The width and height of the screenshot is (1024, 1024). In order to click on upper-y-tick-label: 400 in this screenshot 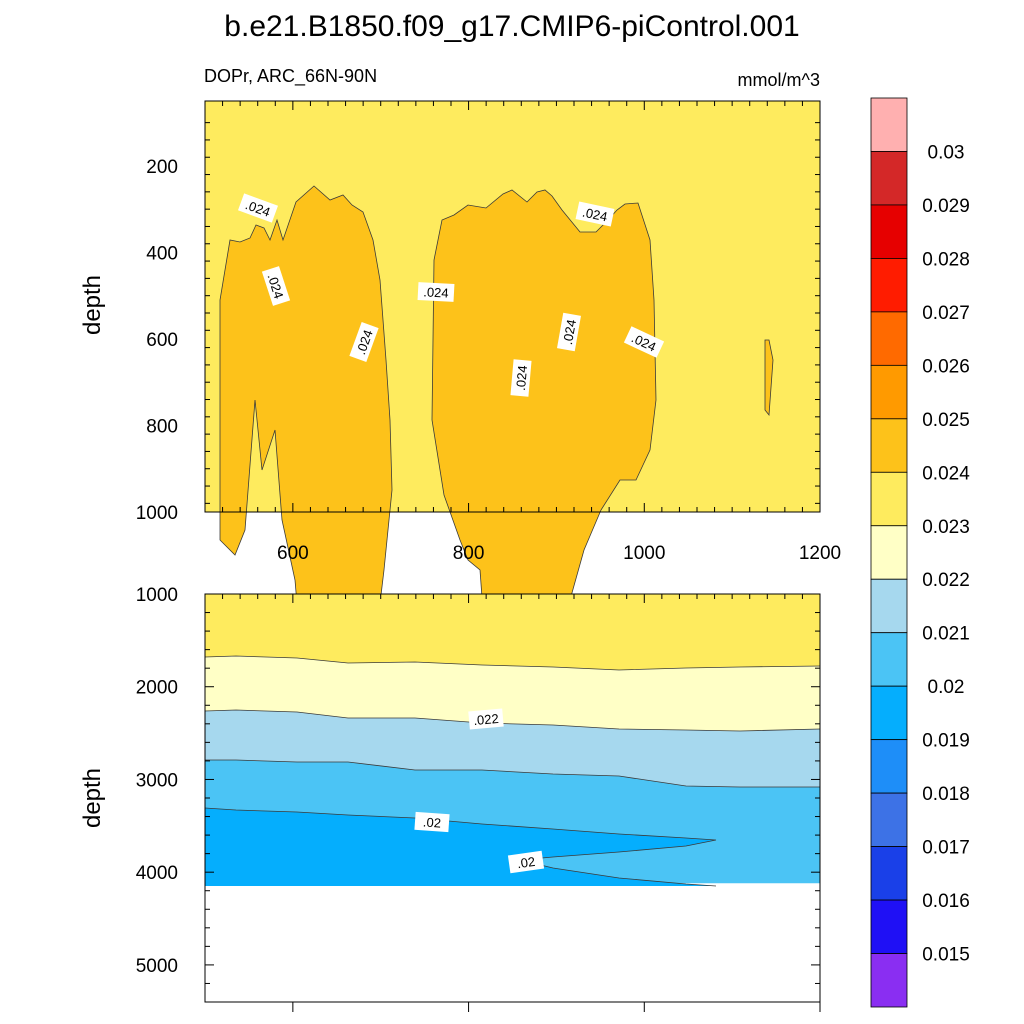, I will do `click(162, 253)`.